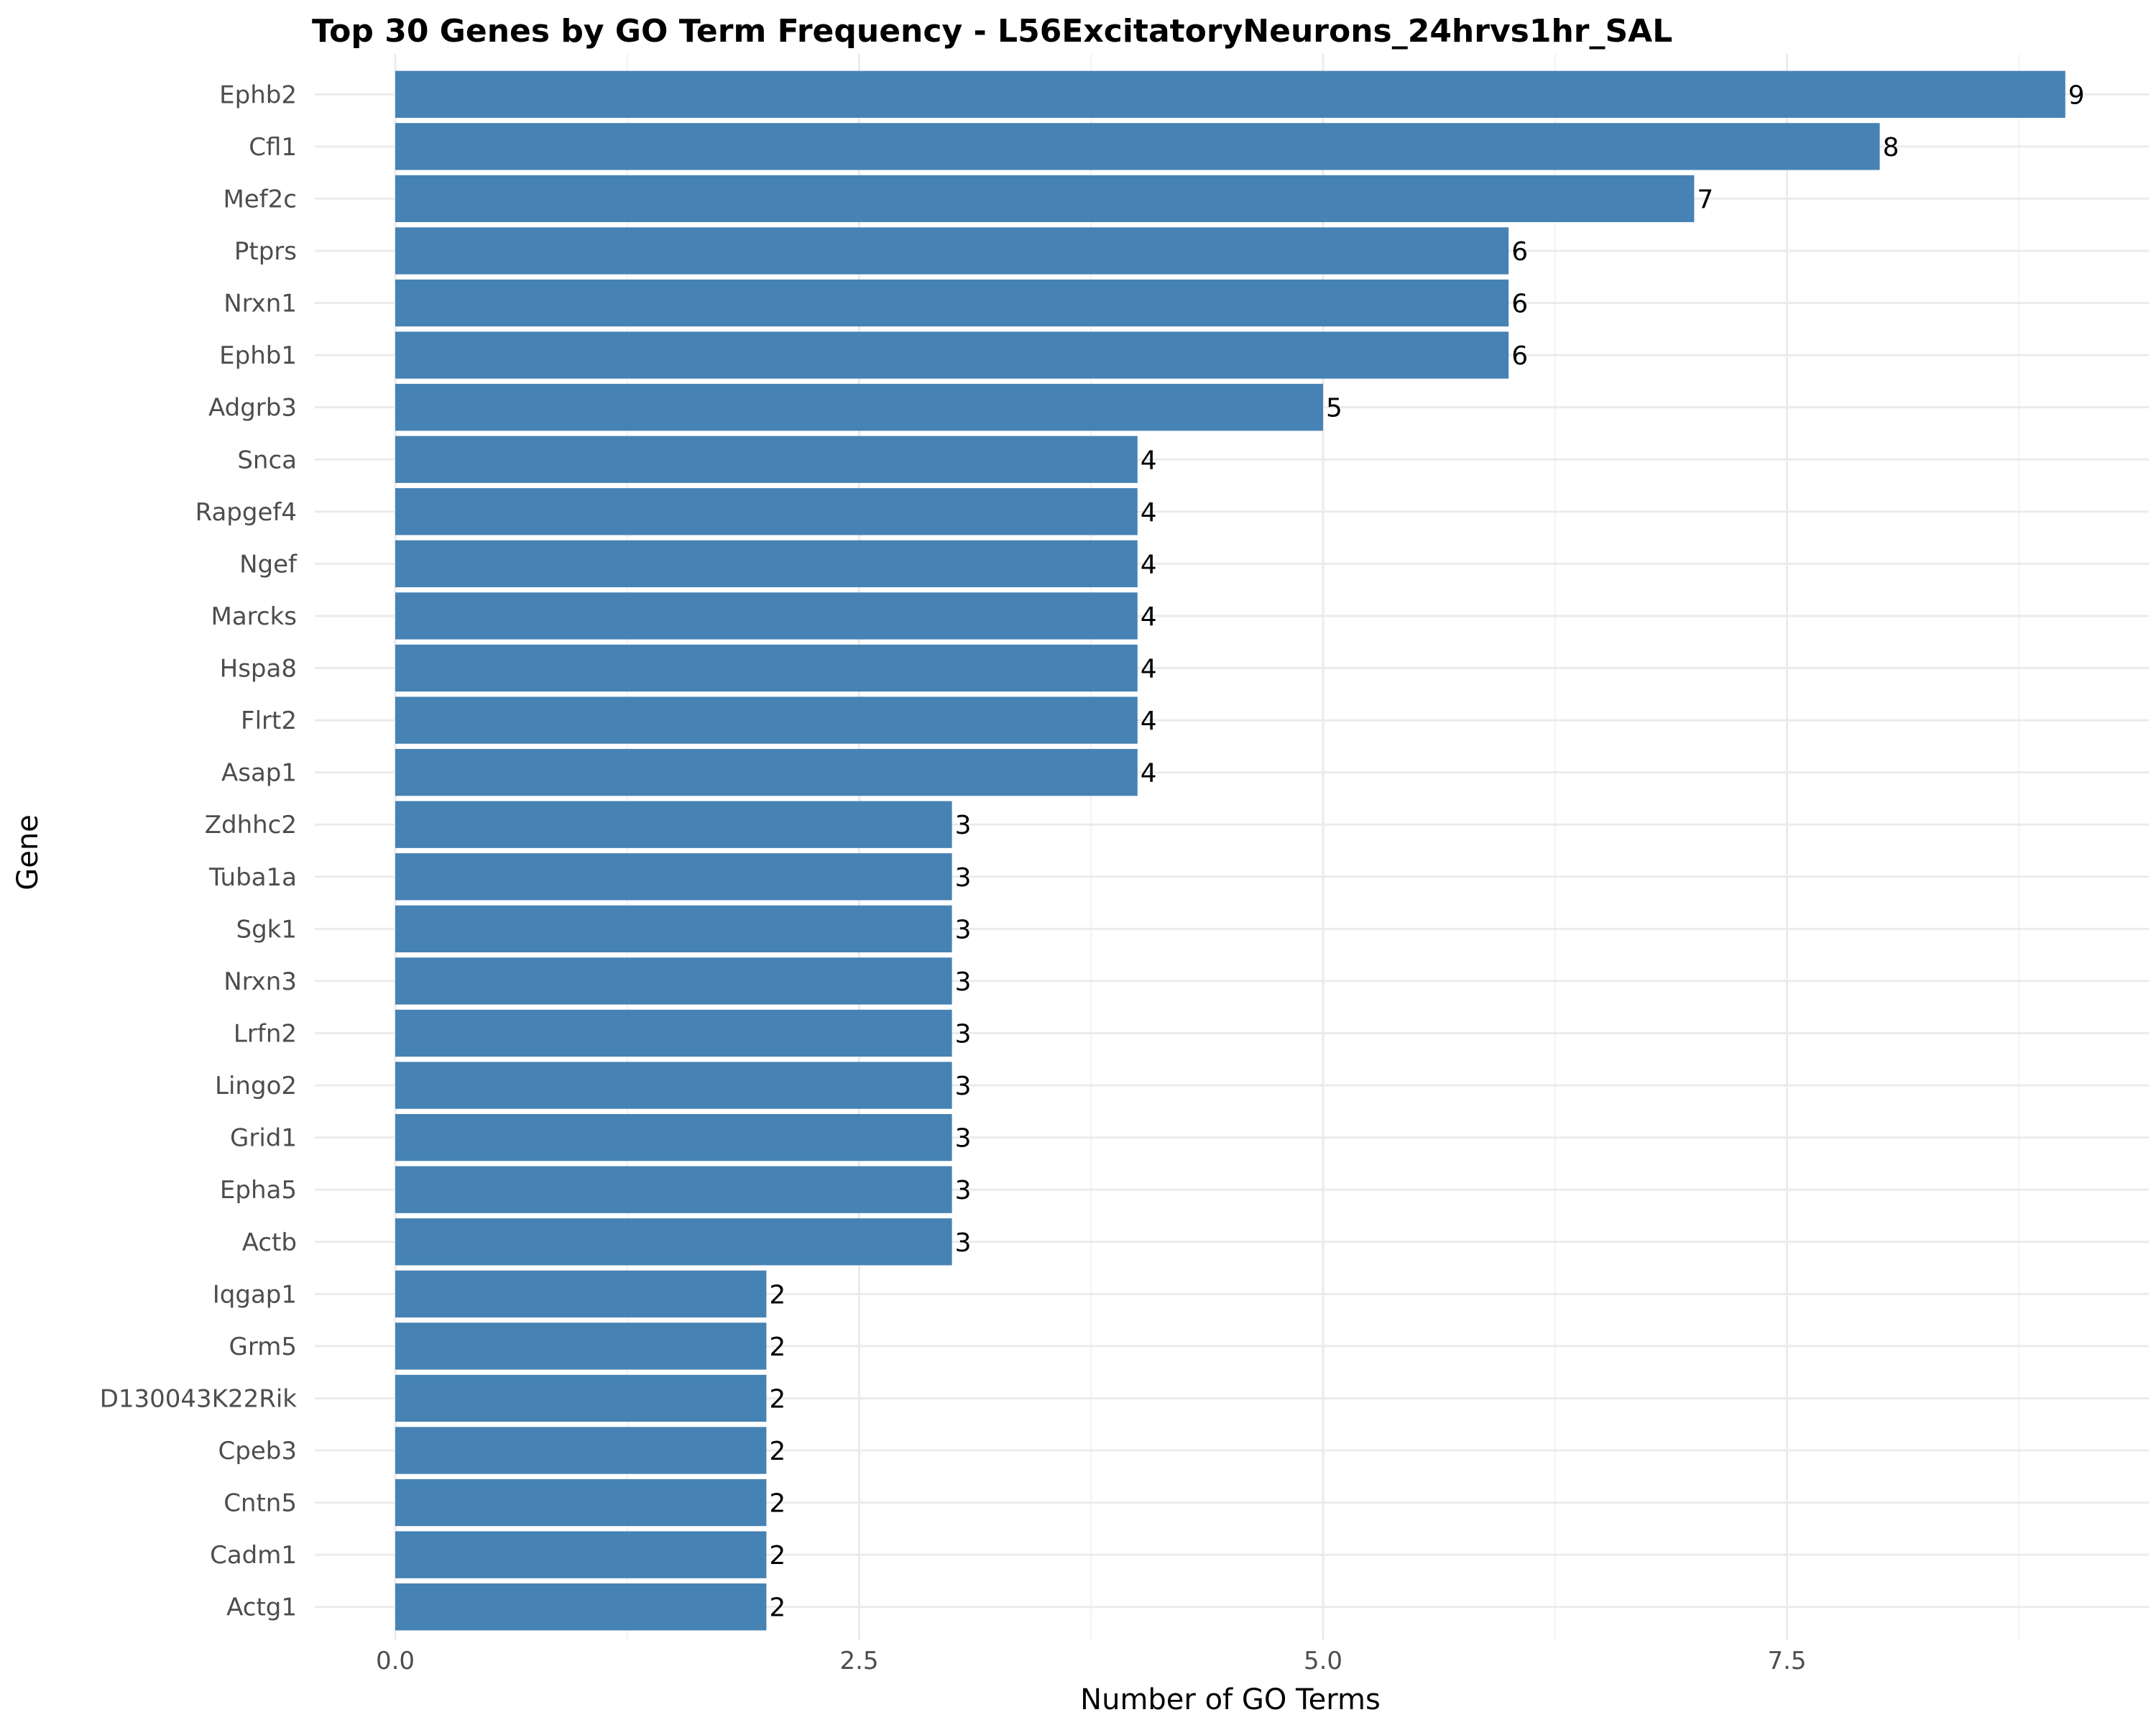  What do you see at coordinates (28, 852) in the screenshot?
I see `y-axis-title: Gene` at bounding box center [28, 852].